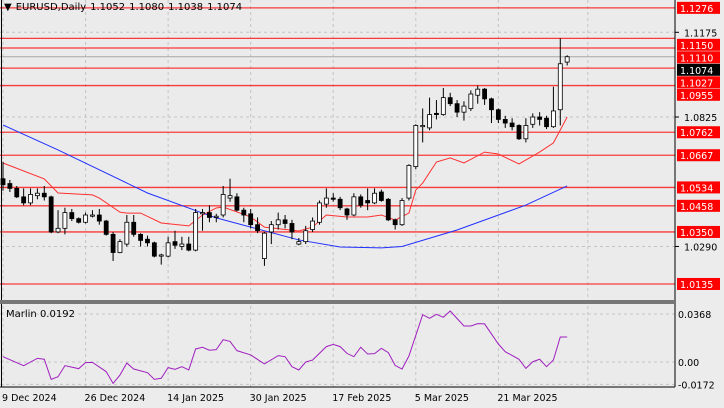  I want to click on date-label: 26 Dec 2024, so click(115, 398).